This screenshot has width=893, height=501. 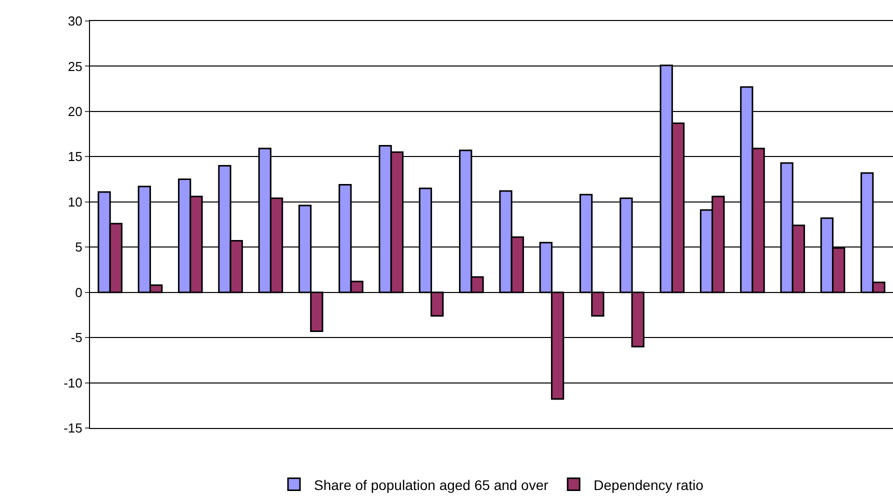 I want to click on y-tick-label: -10, so click(x=73, y=382).